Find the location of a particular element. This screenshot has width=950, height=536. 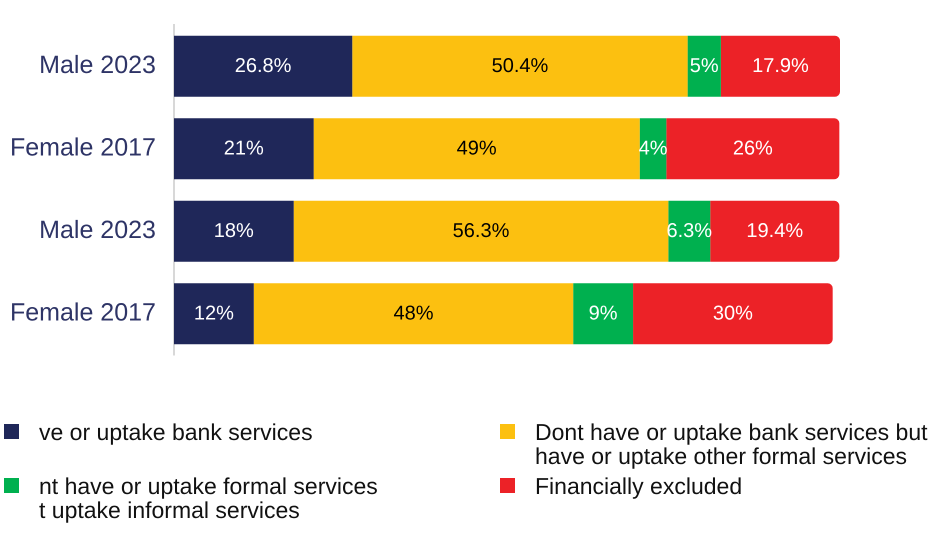

data-label: 18% is located at coordinates (234, 231).